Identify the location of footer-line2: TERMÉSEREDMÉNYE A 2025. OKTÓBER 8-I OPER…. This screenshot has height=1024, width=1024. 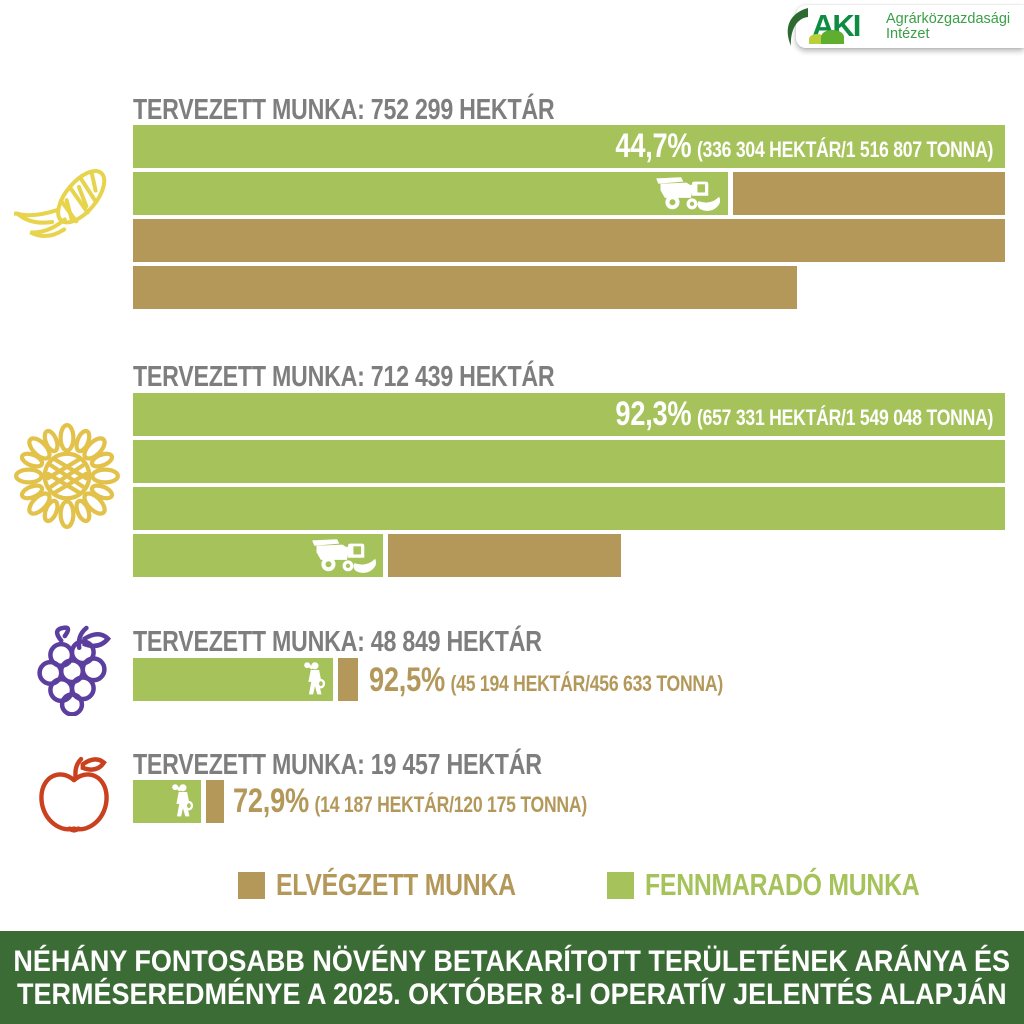
(512, 994).